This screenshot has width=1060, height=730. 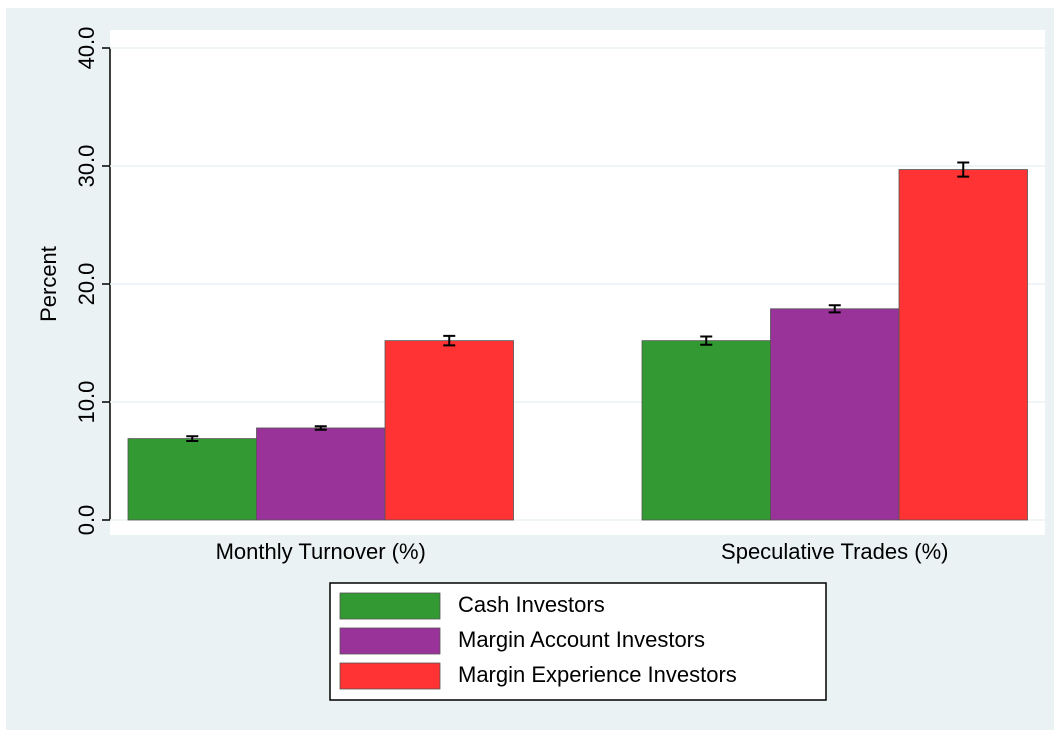 What do you see at coordinates (581, 639) in the screenshot?
I see `legend-label: Margin Account Investors` at bounding box center [581, 639].